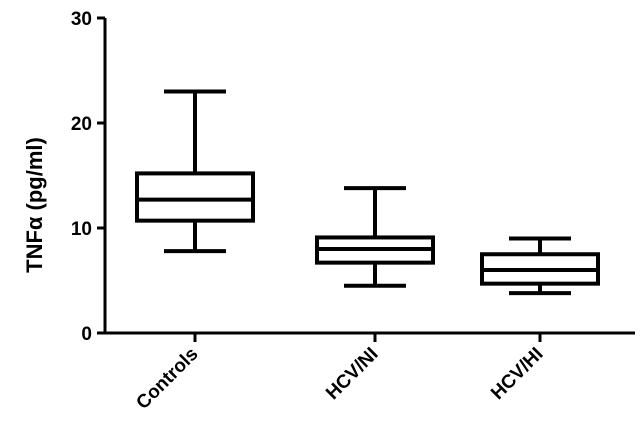 The image size is (640, 443). I want to click on y-tick-label: 30, so click(81, 19).